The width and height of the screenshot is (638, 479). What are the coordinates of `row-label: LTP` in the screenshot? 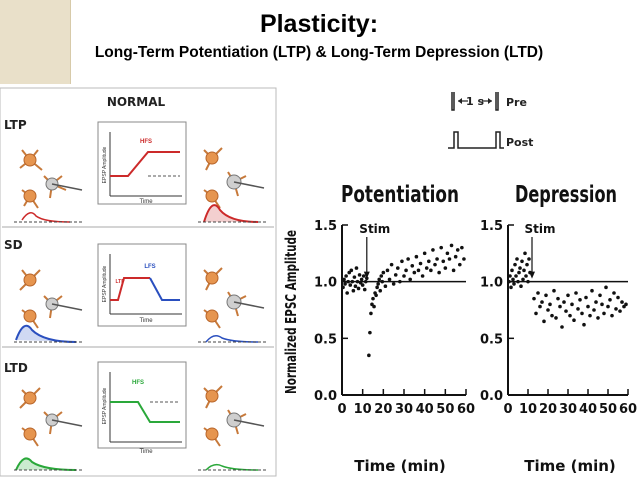 It's located at (15, 125).